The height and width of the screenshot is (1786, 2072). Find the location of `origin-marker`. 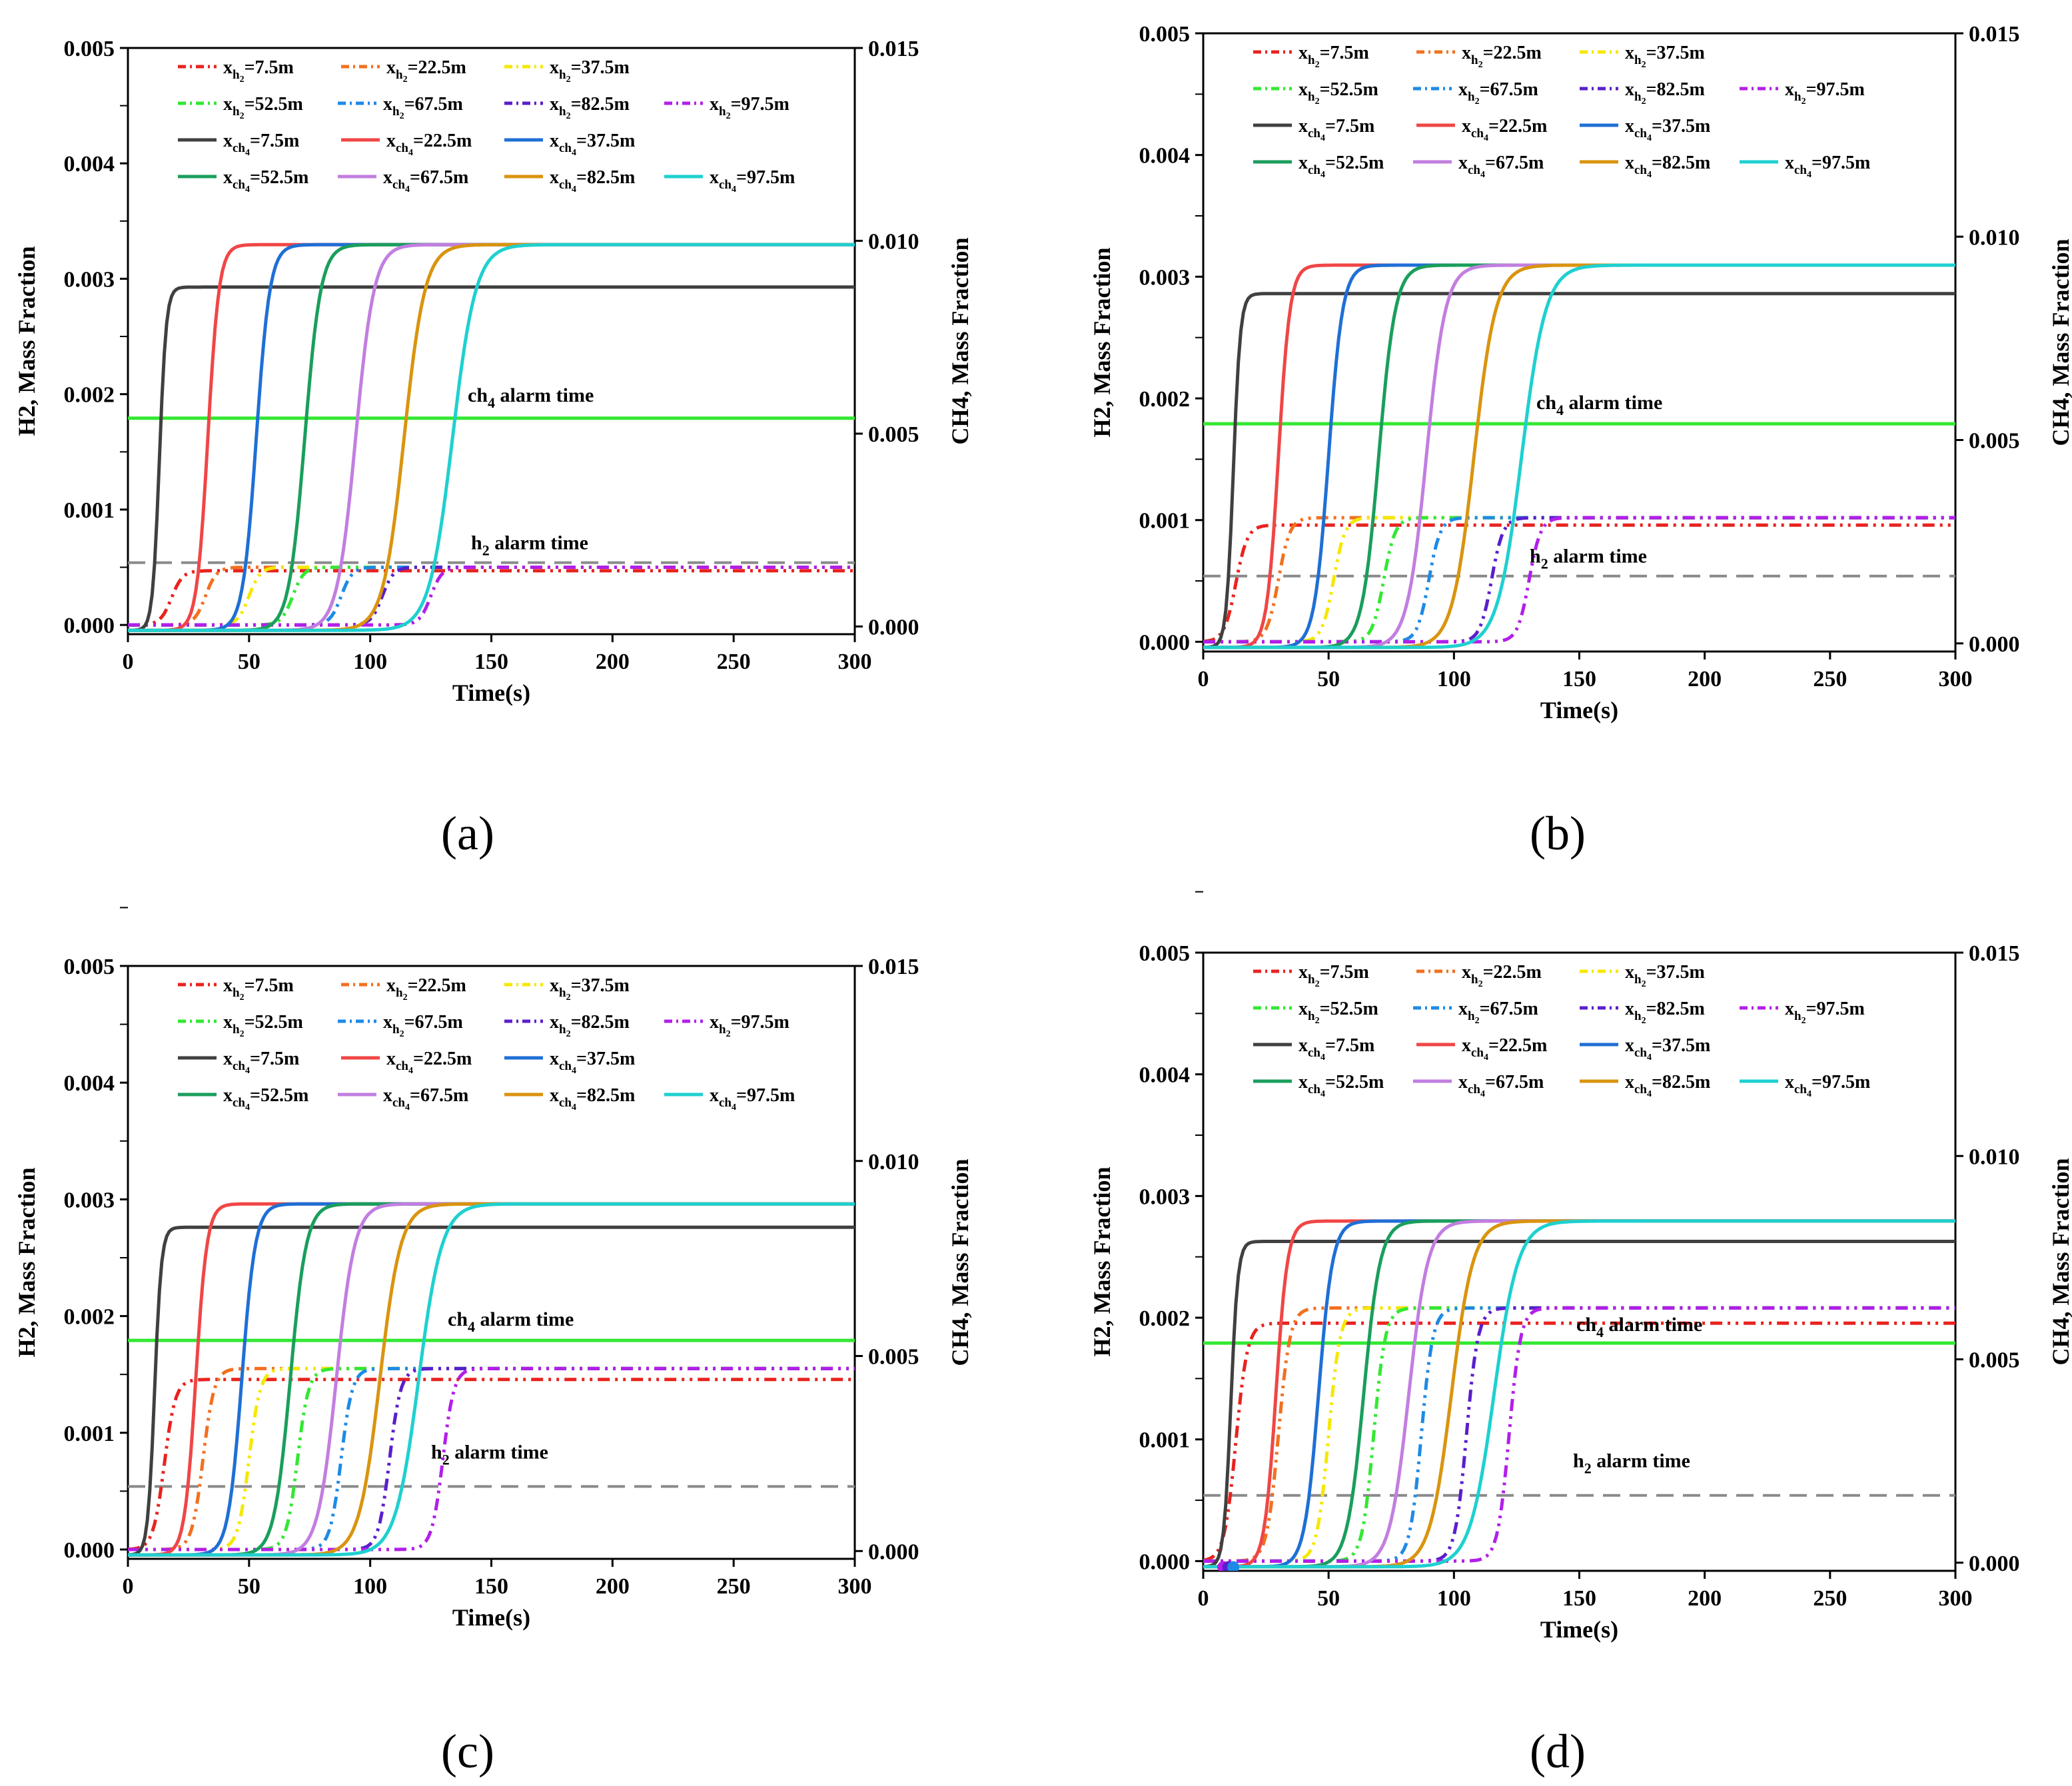

origin-marker is located at coordinates (1233, 1566).